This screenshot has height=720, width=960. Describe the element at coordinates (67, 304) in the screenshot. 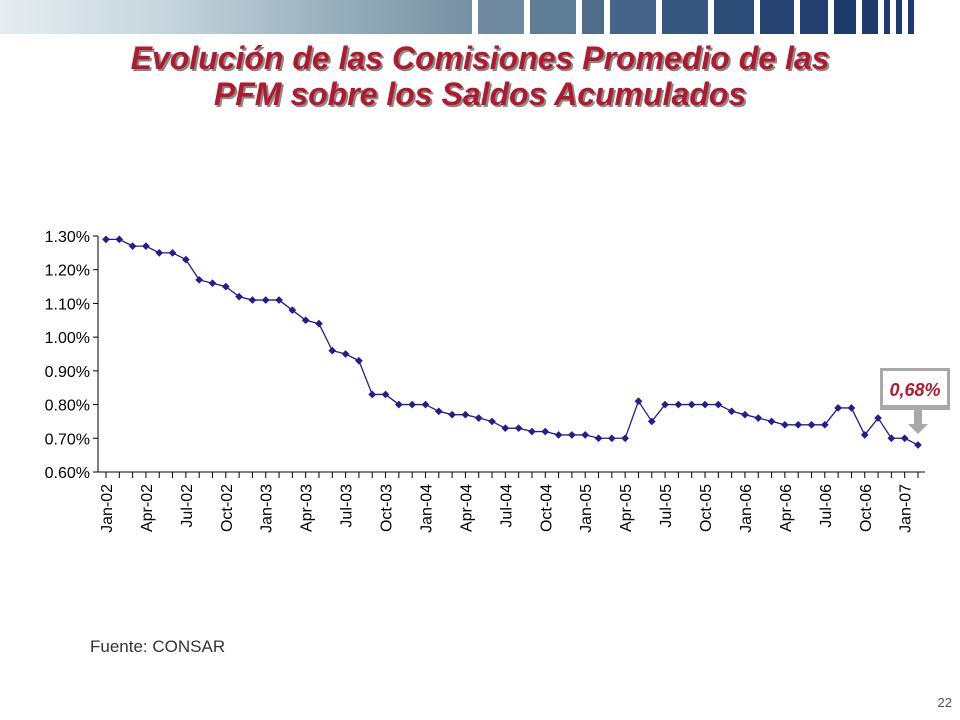

I see `y-tick-label: 1.10%` at that location.